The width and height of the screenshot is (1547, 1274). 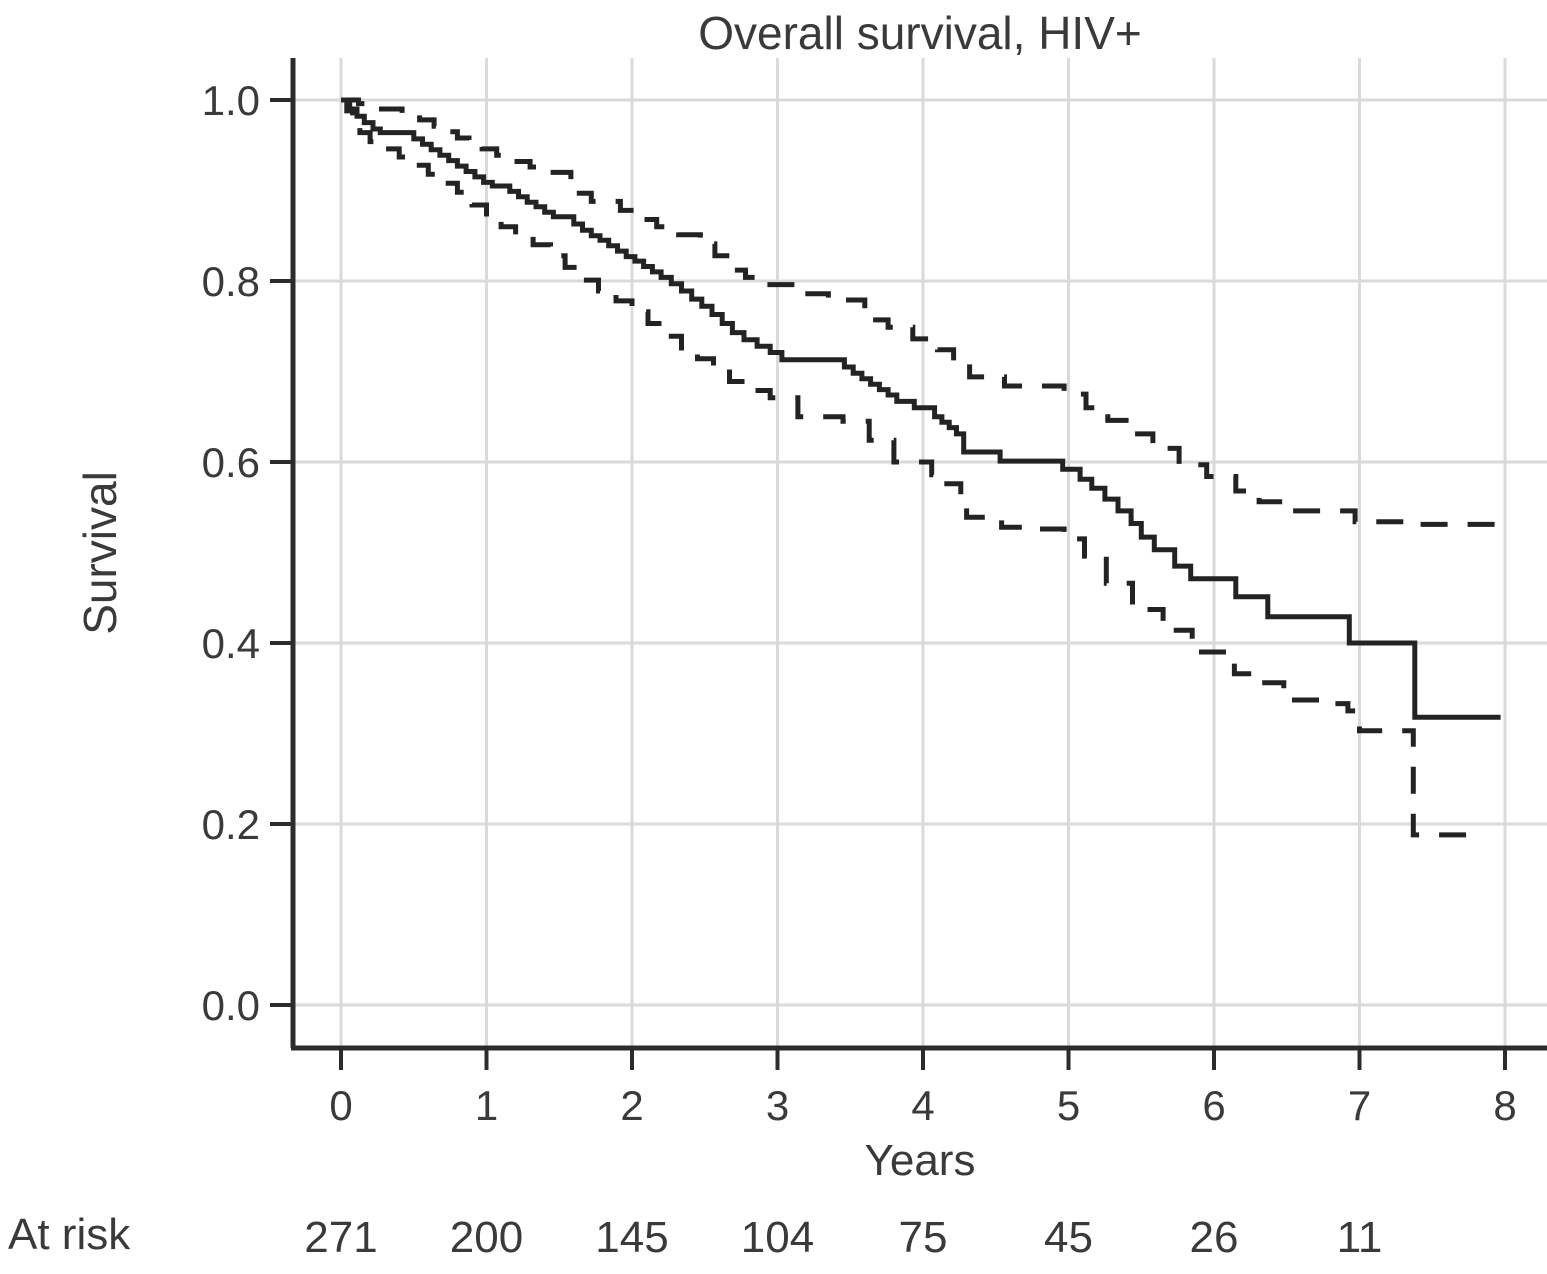 What do you see at coordinates (231, 100) in the screenshot?
I see `y-tick-label: 1.0` at bounding box center [231, 100].